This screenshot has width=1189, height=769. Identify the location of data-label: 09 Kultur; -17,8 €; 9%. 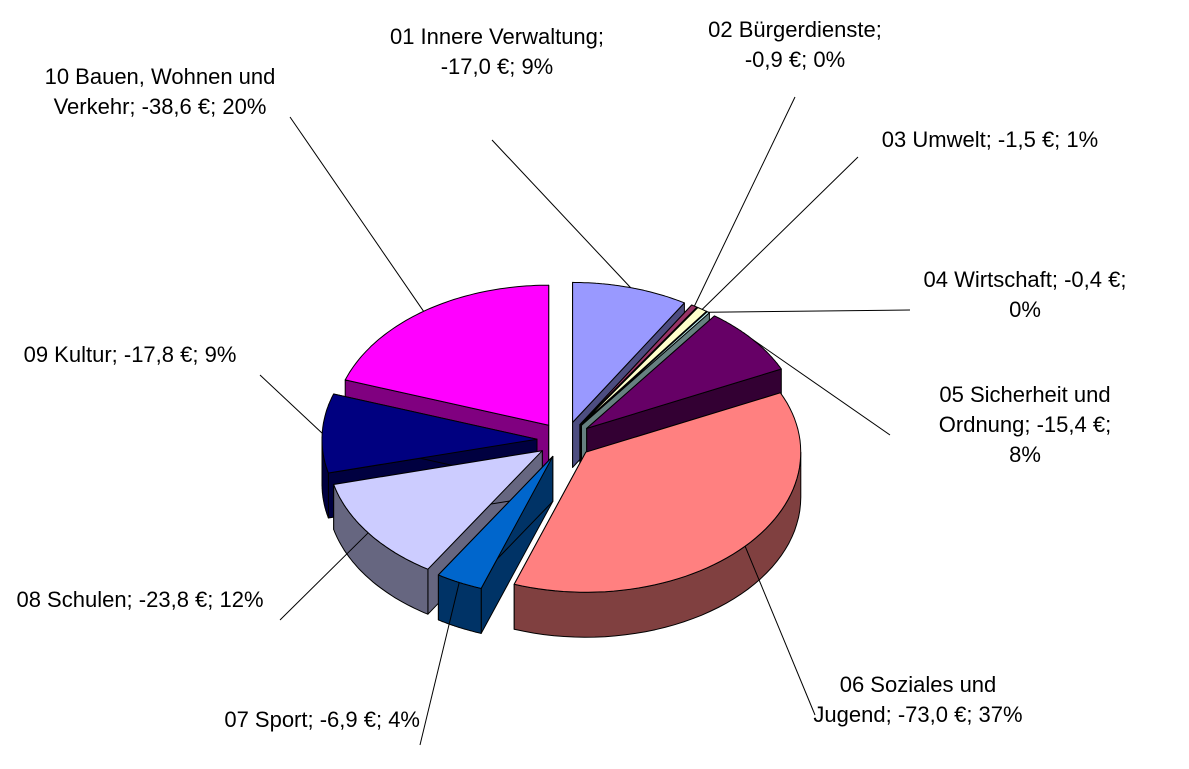
(130, 354).